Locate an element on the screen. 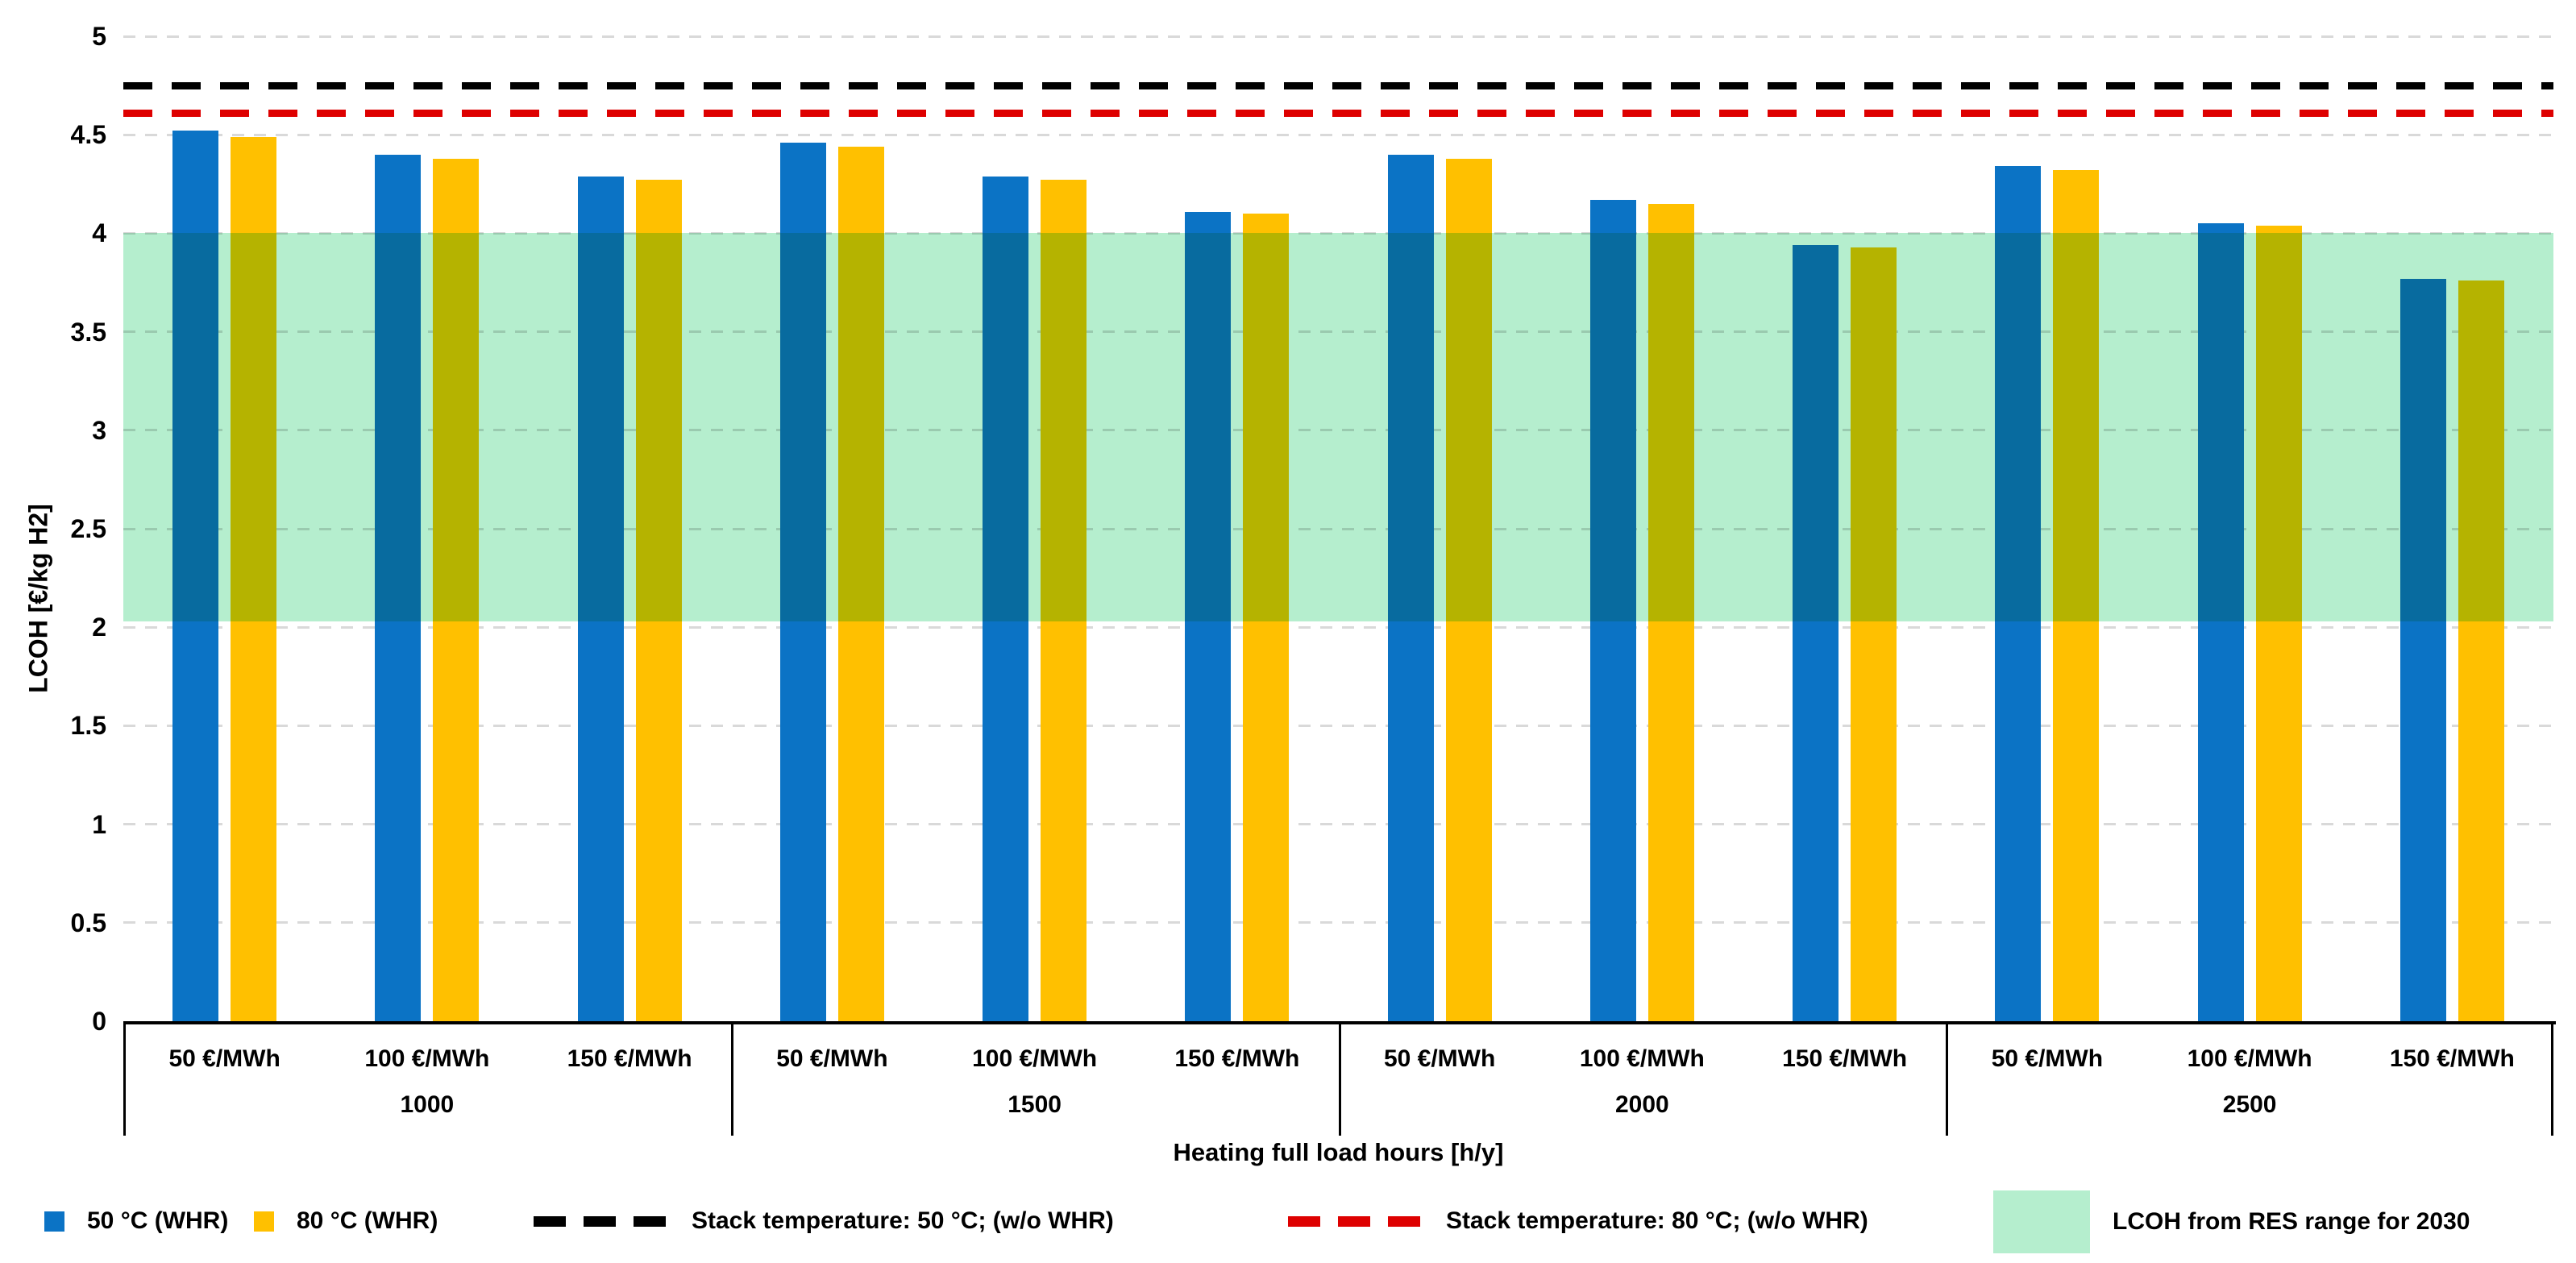  legend-label-stack80: Stack temperature: 80 °C; (w/o WHR) is located at coordinates (1657, 1221).